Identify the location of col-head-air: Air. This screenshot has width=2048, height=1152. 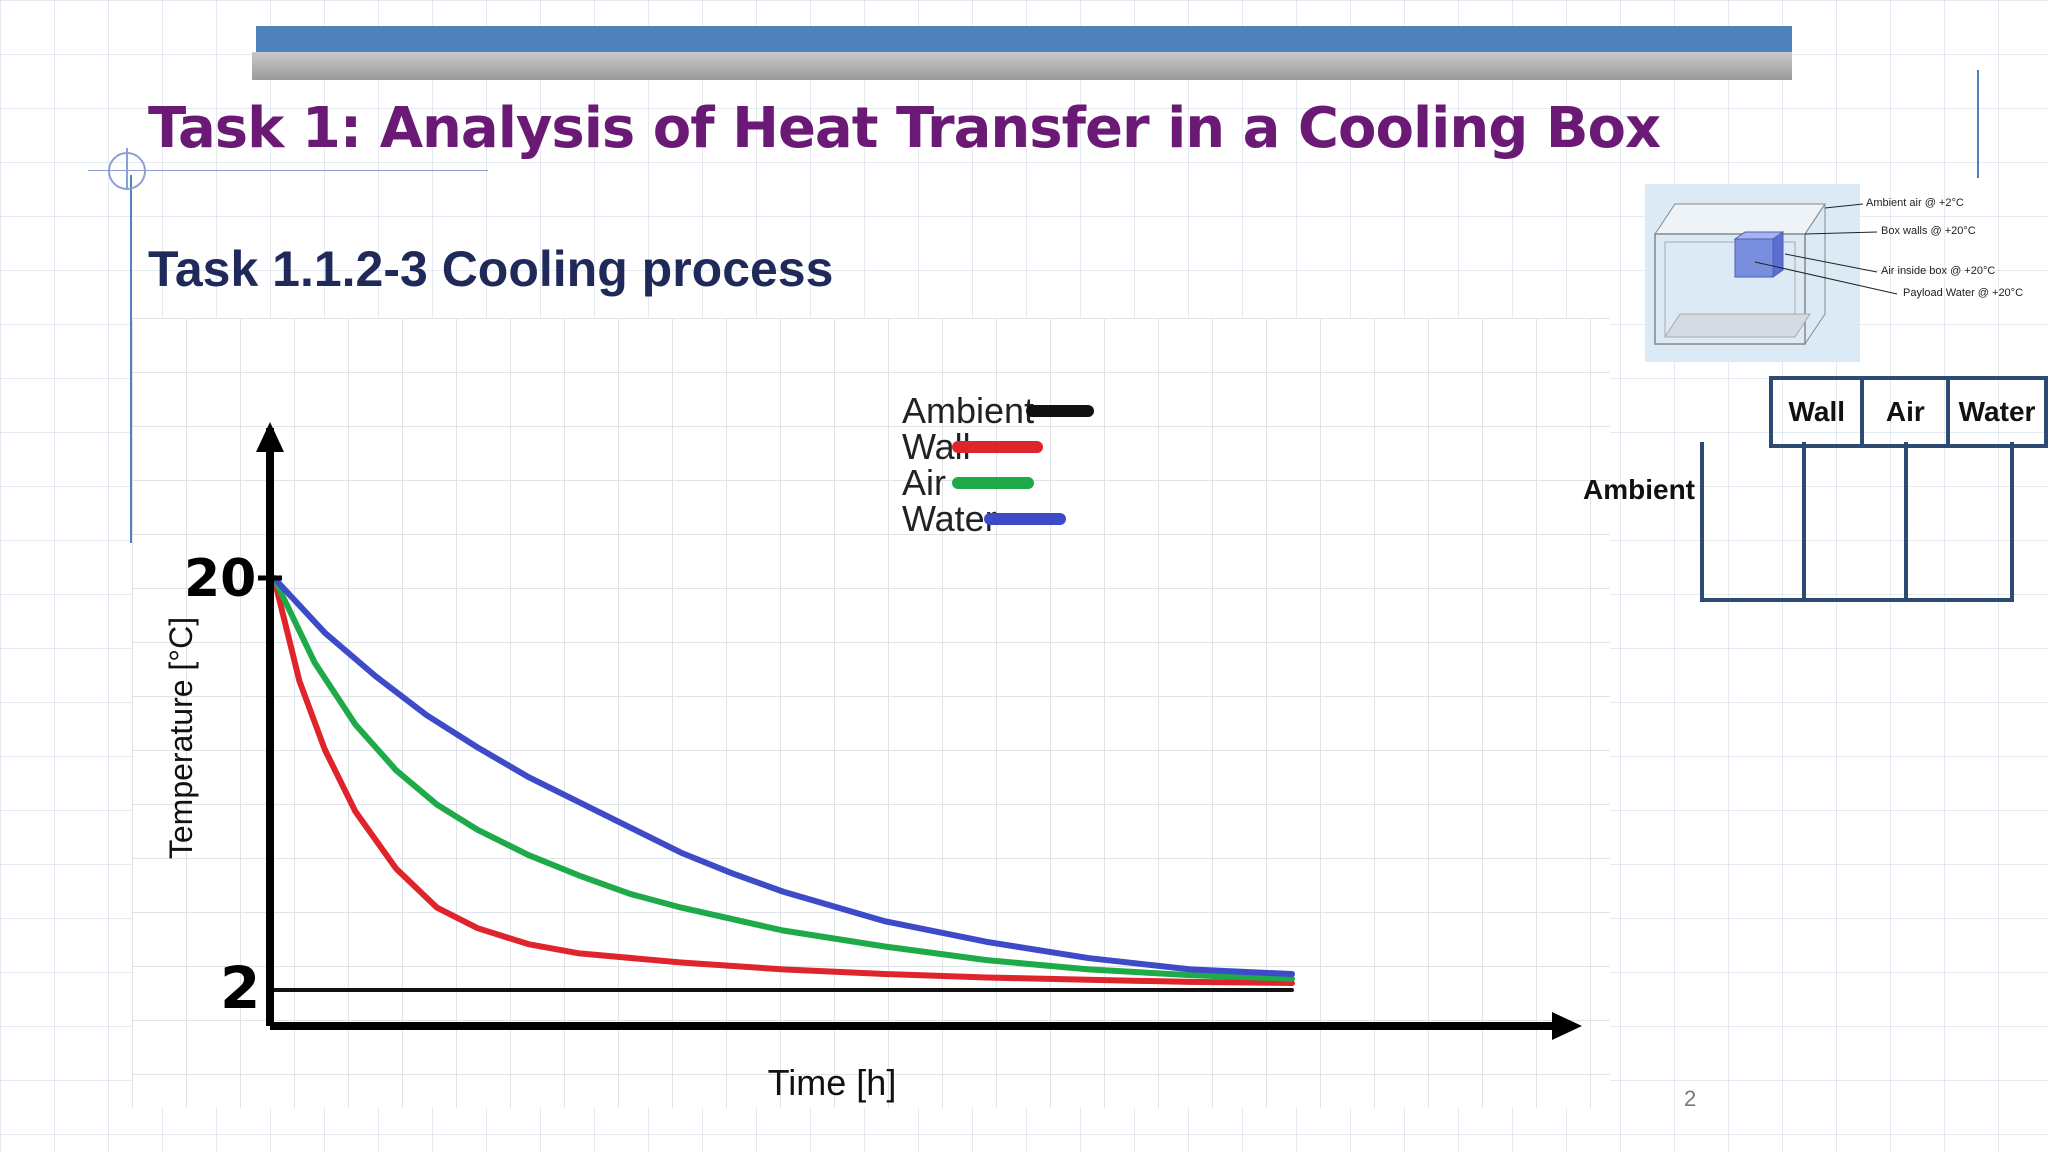
(1905, 412).